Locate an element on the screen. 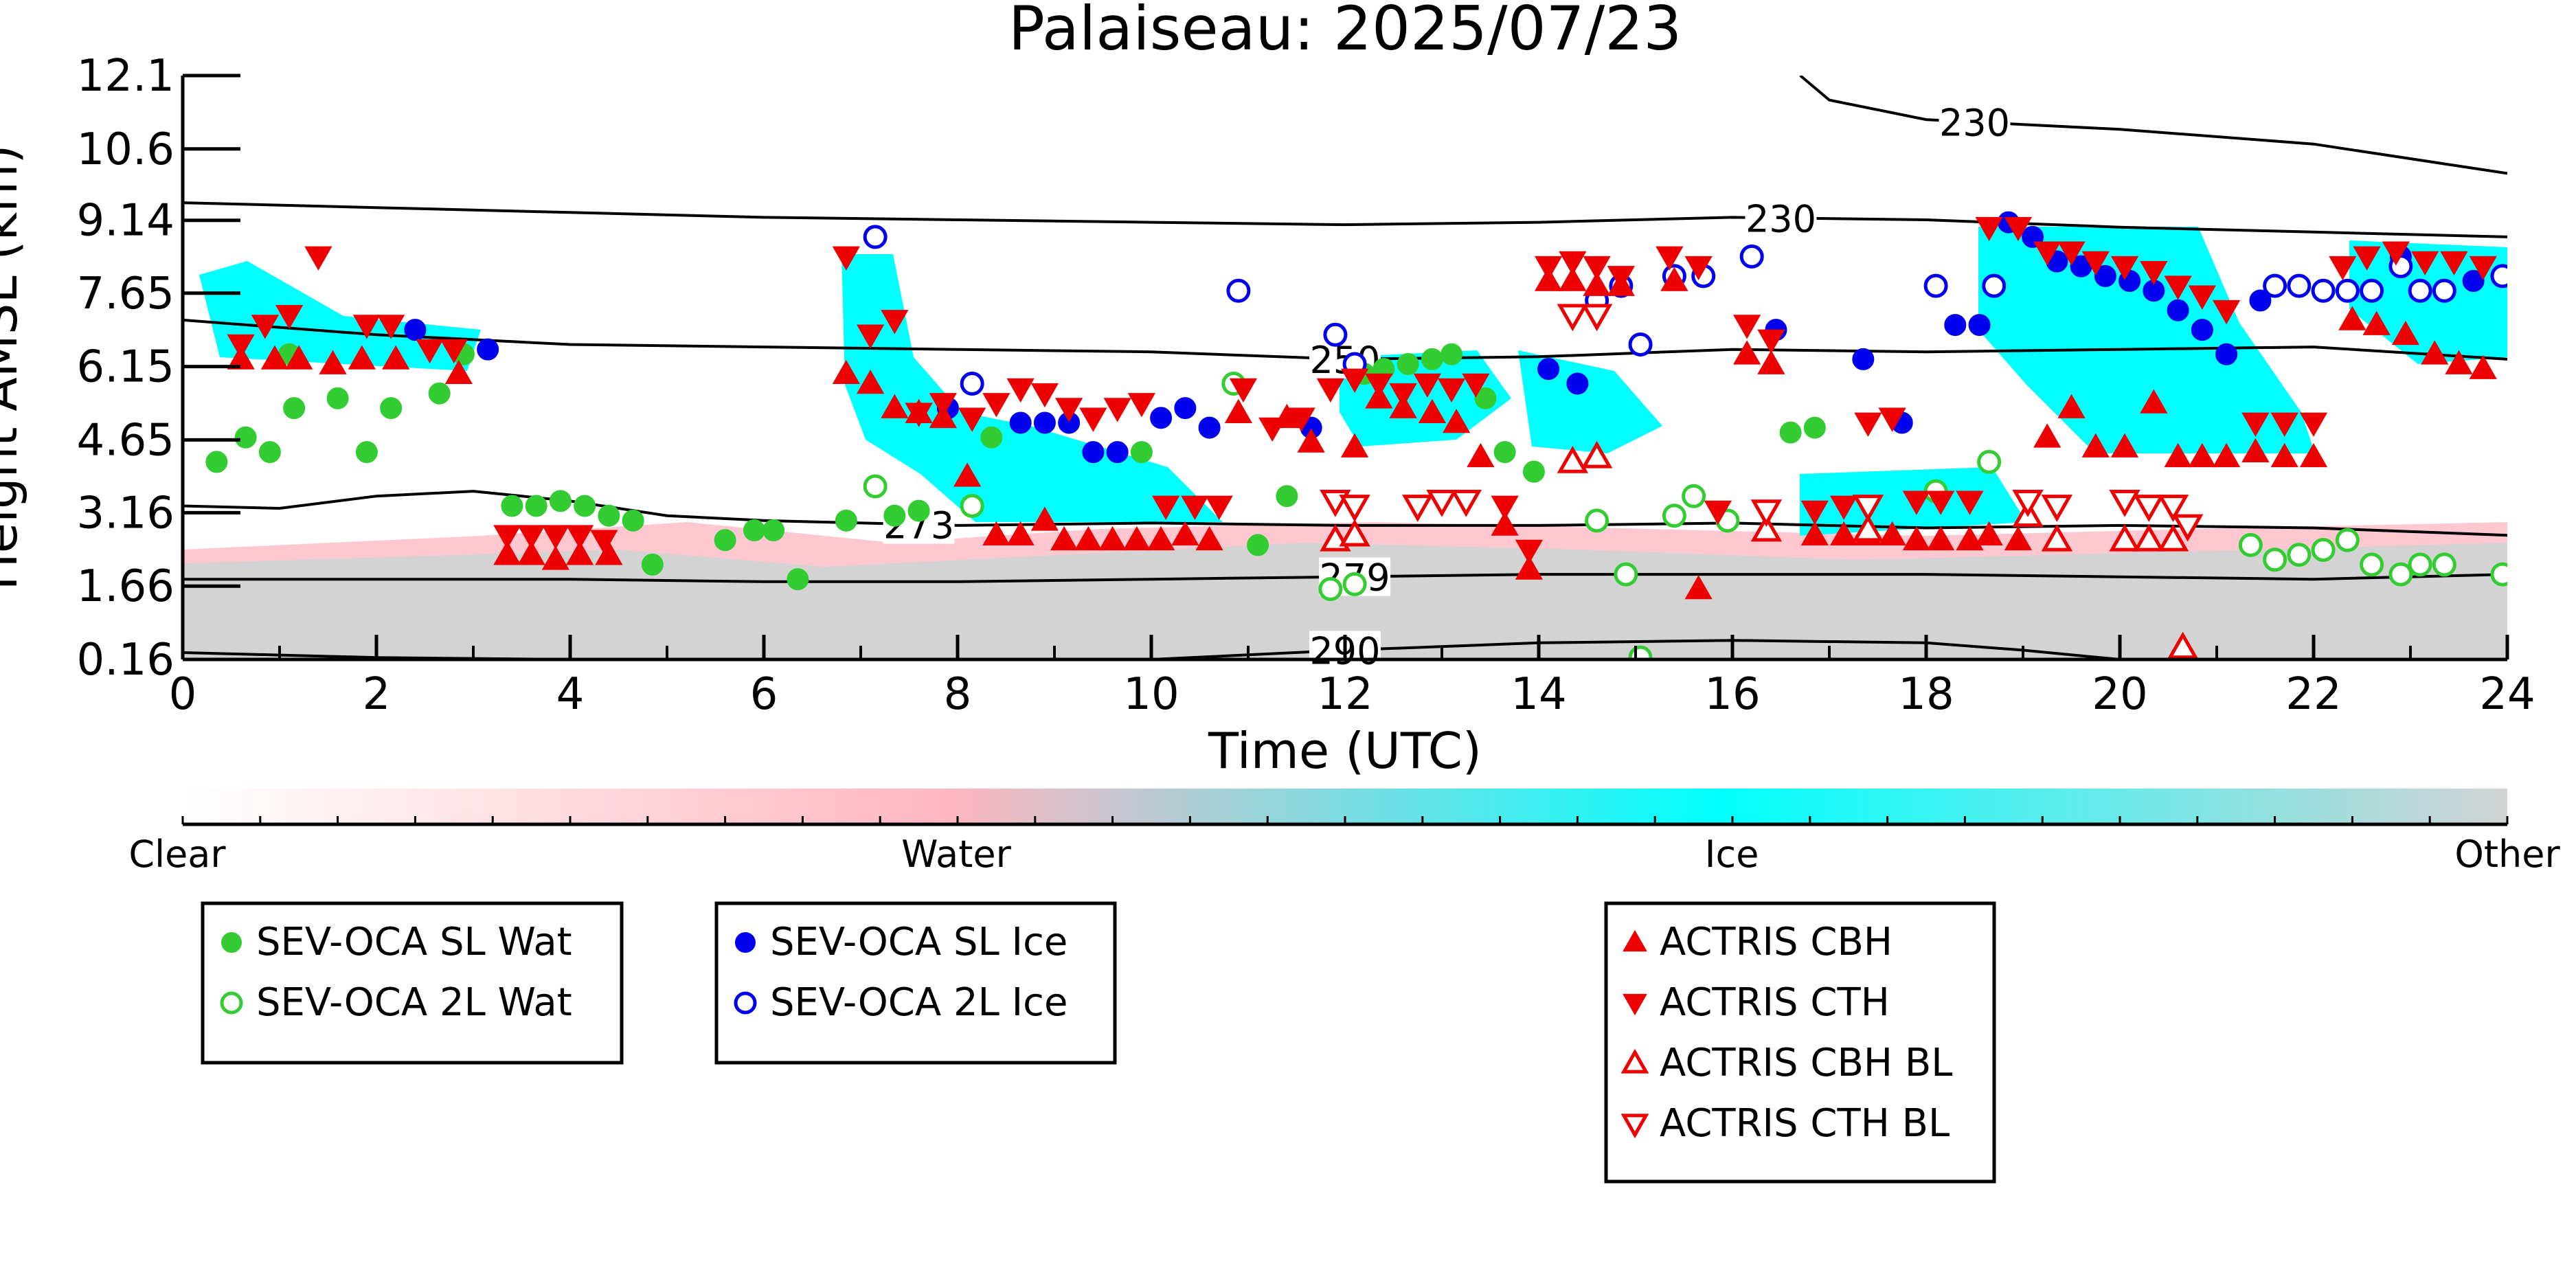 This screenshot has width=2576, height=1288. contour-label: 230 is located at coordinates (1780, 218).